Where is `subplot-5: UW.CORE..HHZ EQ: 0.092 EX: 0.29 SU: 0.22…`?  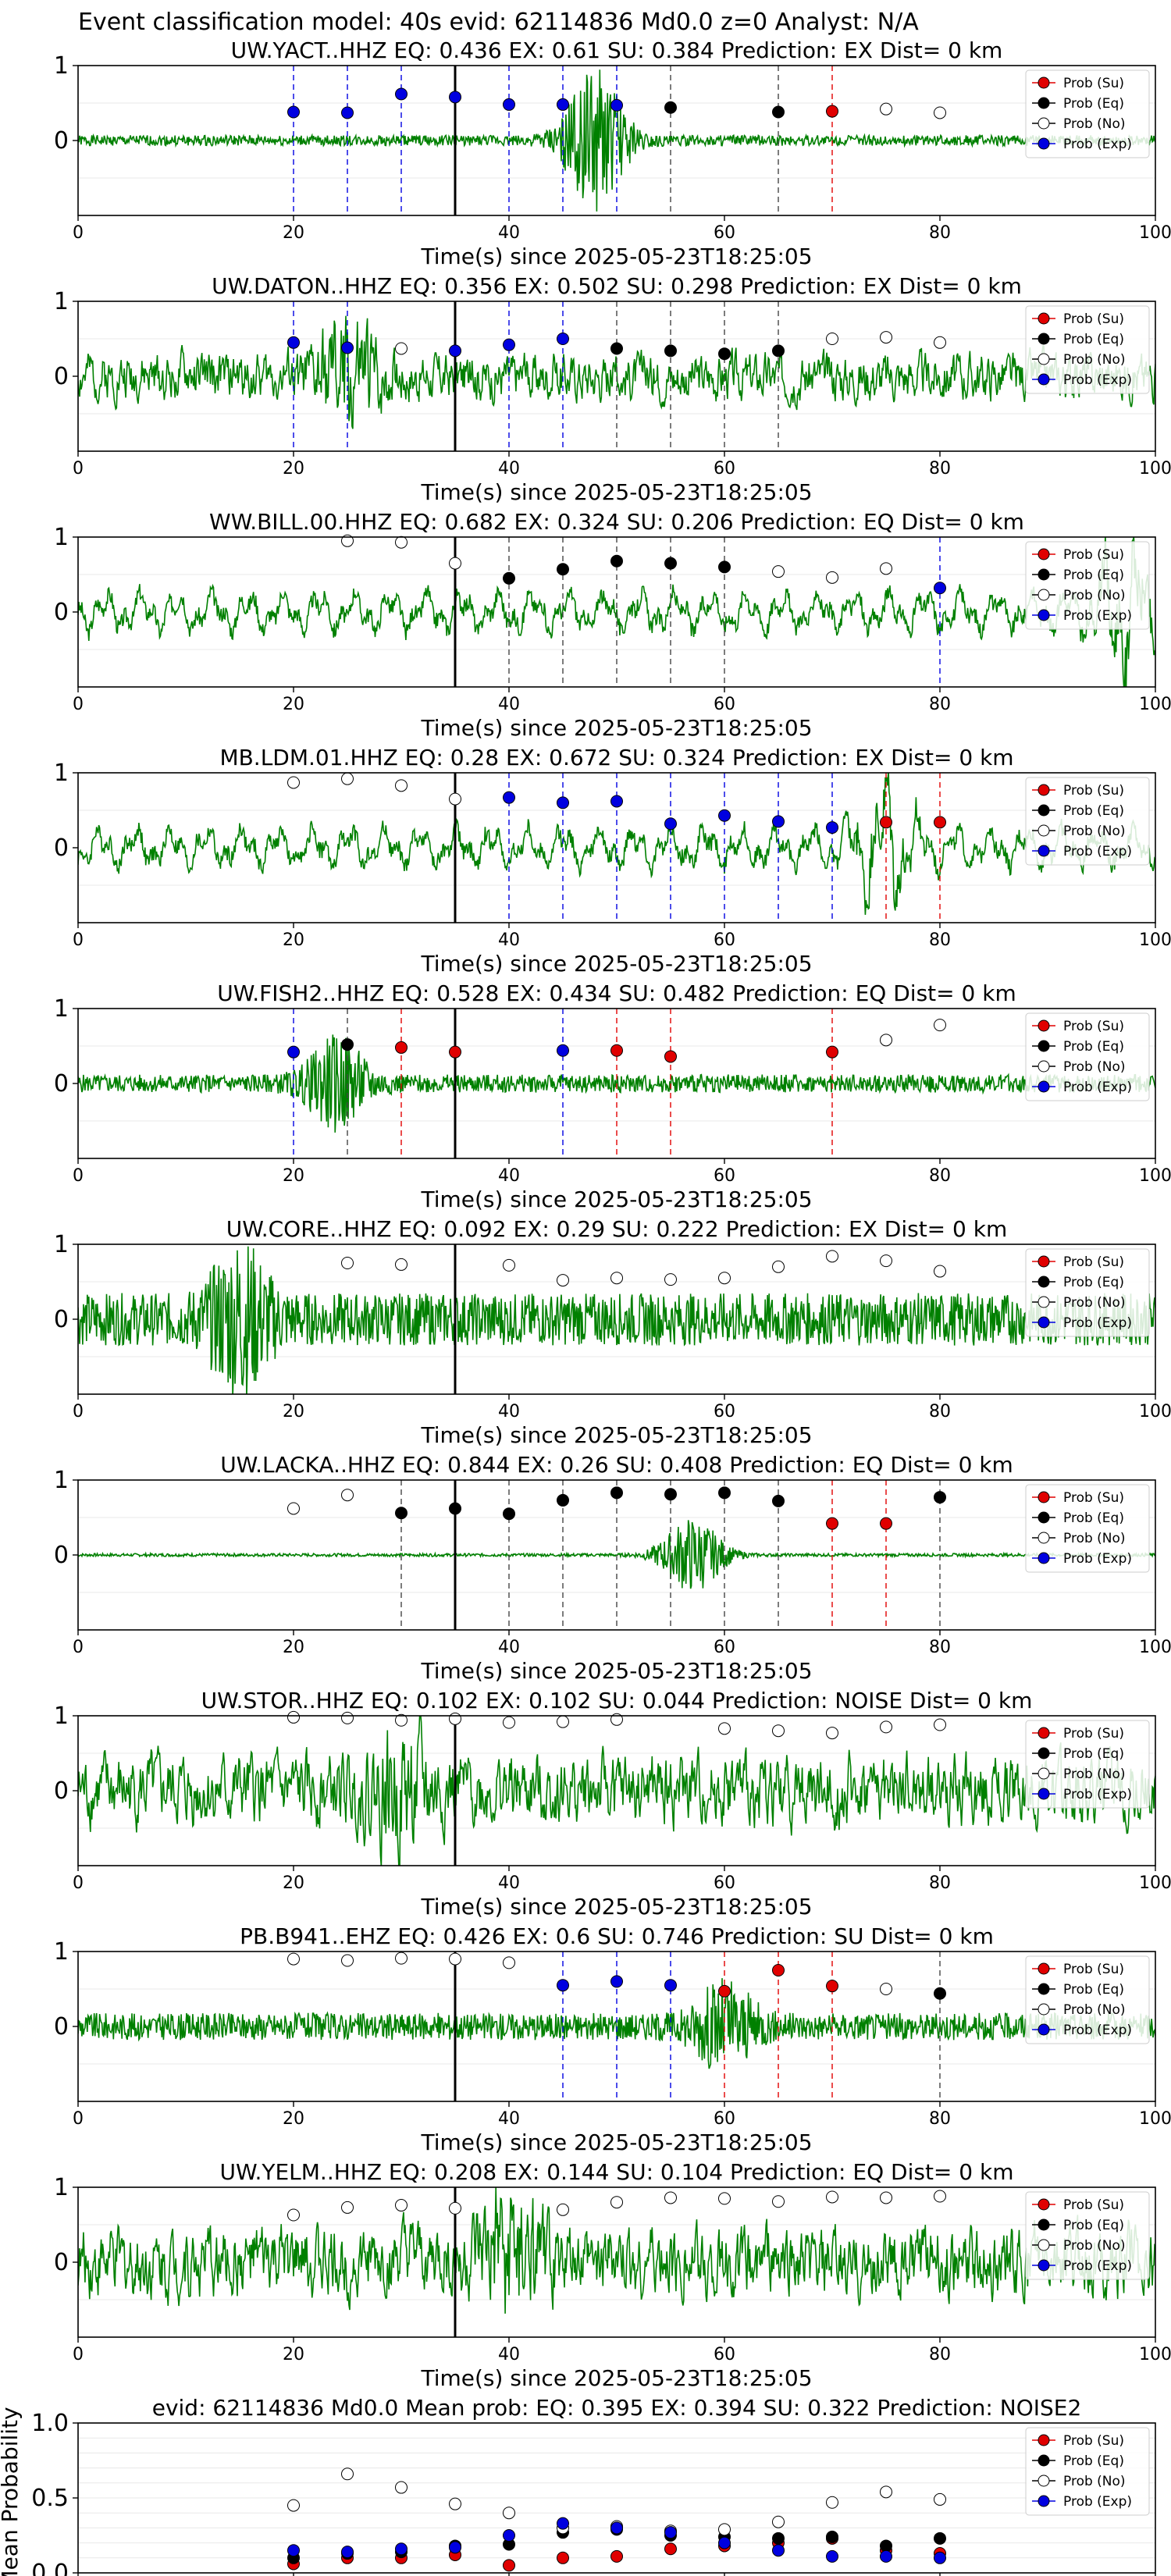 subplot-5: UW.CORE..HHZ EQ: 0.092 EX: 0.29 SU: 0.22… is located at coordinates (612, 1332).